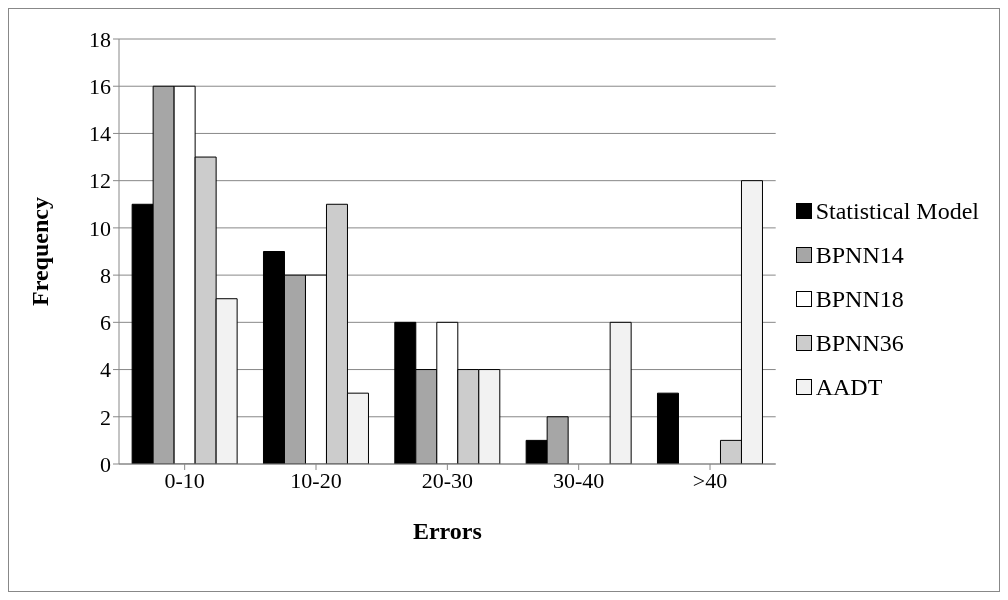  Describe the element at coordinates (100, 181) in the screenshot. I see `y-tick-label: 12` at that location.